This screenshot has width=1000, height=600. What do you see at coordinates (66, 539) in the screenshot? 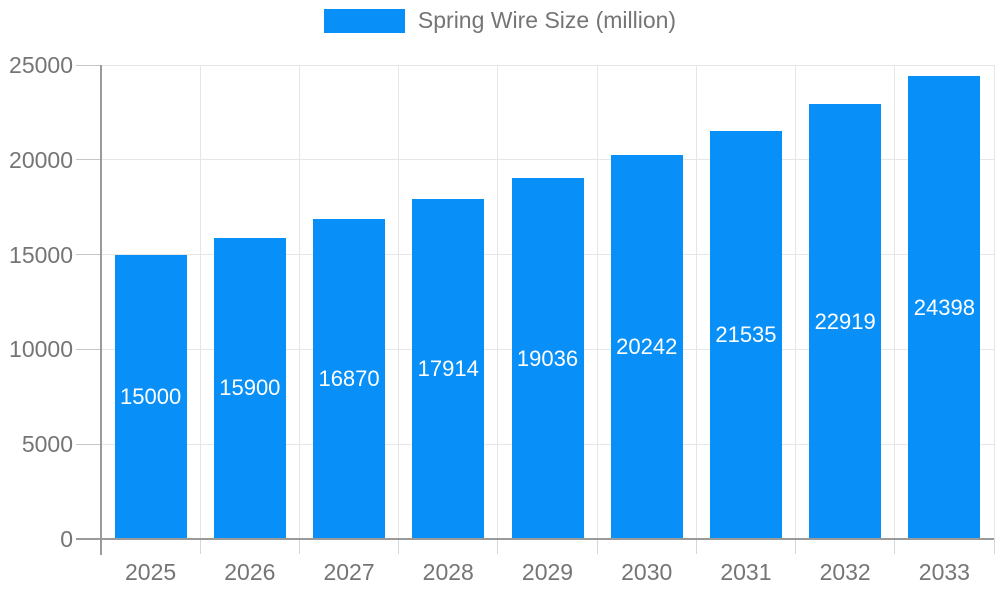
I see `y-tick-label: 0` at bounding box center [66, 539].